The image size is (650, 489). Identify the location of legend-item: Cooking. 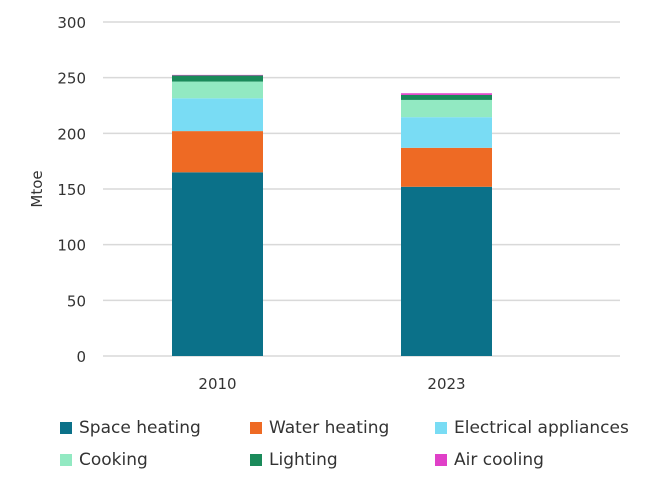
(155, 460).